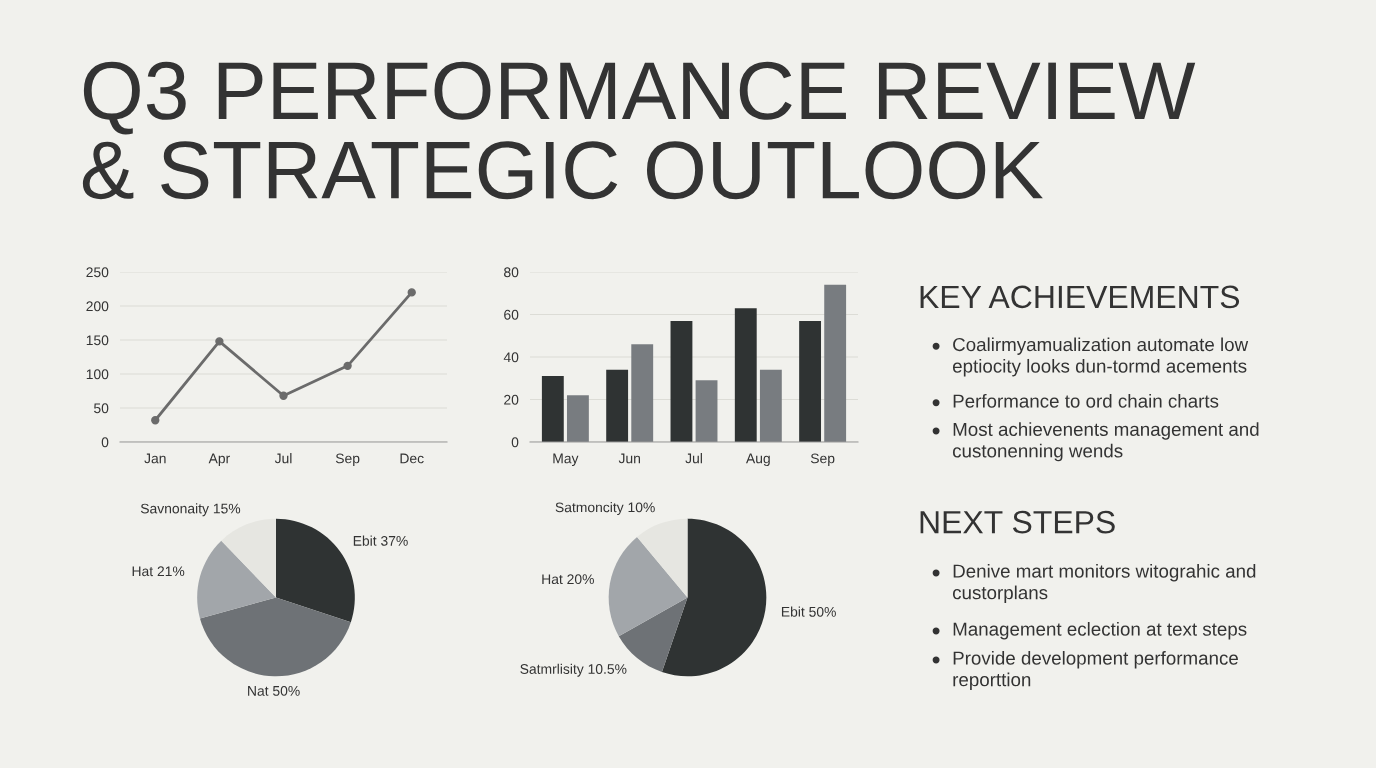 This screenshot has height=768, width=1376. Describe the element at coordinates (511, 314) in the screenshot. I see `y-tick-label: 60` at that location.